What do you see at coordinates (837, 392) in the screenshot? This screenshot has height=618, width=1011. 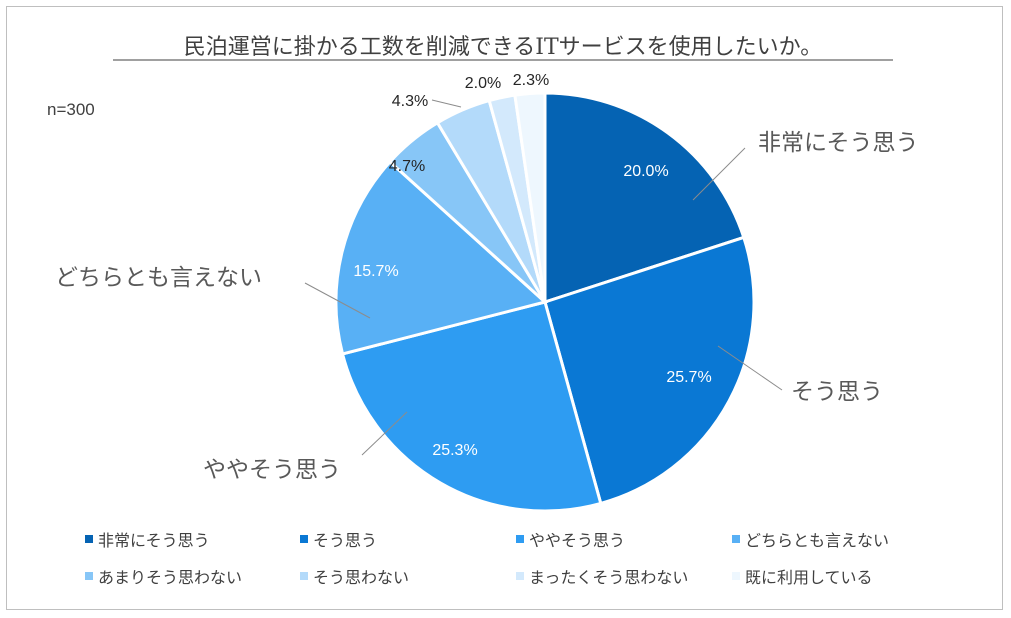 I see `callout-label-2: そう思う` at bounding box center [837, 392].